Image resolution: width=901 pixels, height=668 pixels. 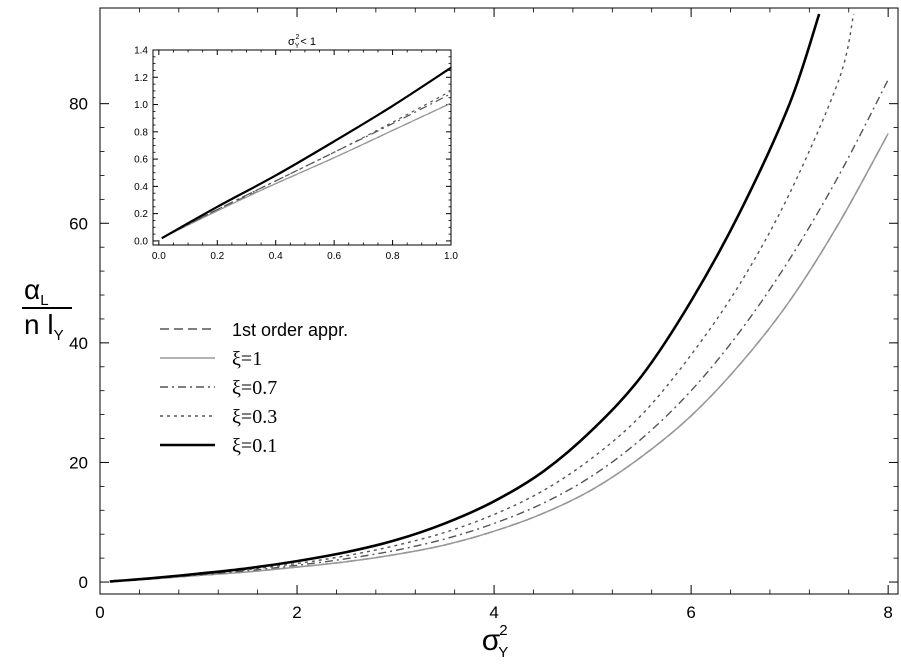 I want to click on x-axis-label-base: σ, so click(x=491, y=640).